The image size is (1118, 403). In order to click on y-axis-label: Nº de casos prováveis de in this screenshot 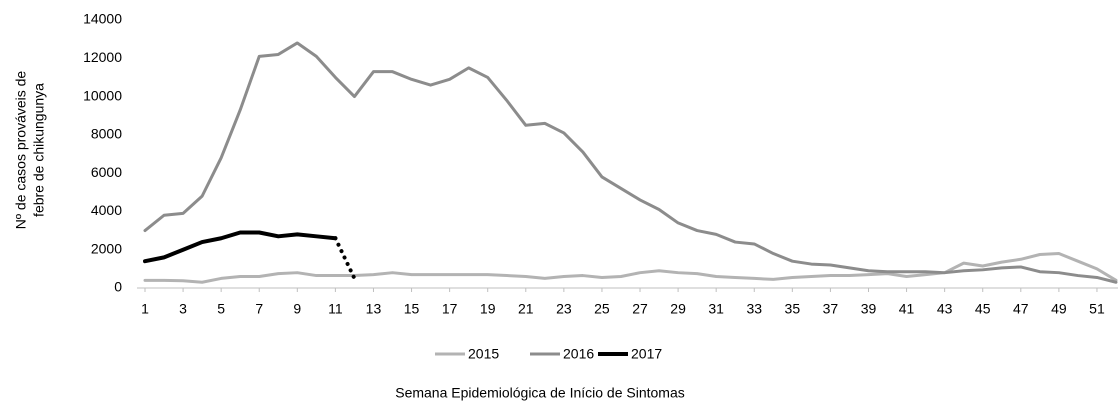, I will do `click(21, 150)`.